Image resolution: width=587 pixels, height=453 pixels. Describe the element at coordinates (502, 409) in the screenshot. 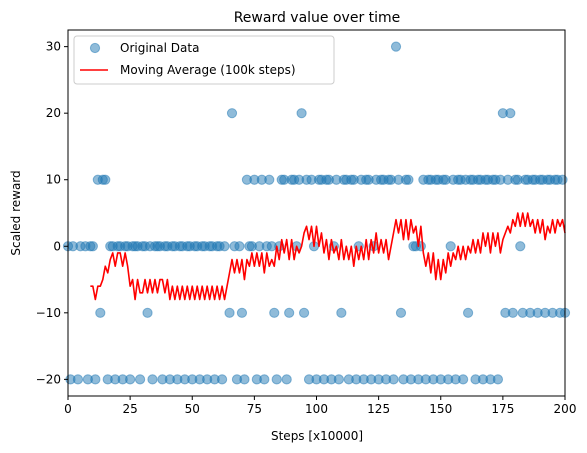

I see `x-tick-label: 175` at that location.